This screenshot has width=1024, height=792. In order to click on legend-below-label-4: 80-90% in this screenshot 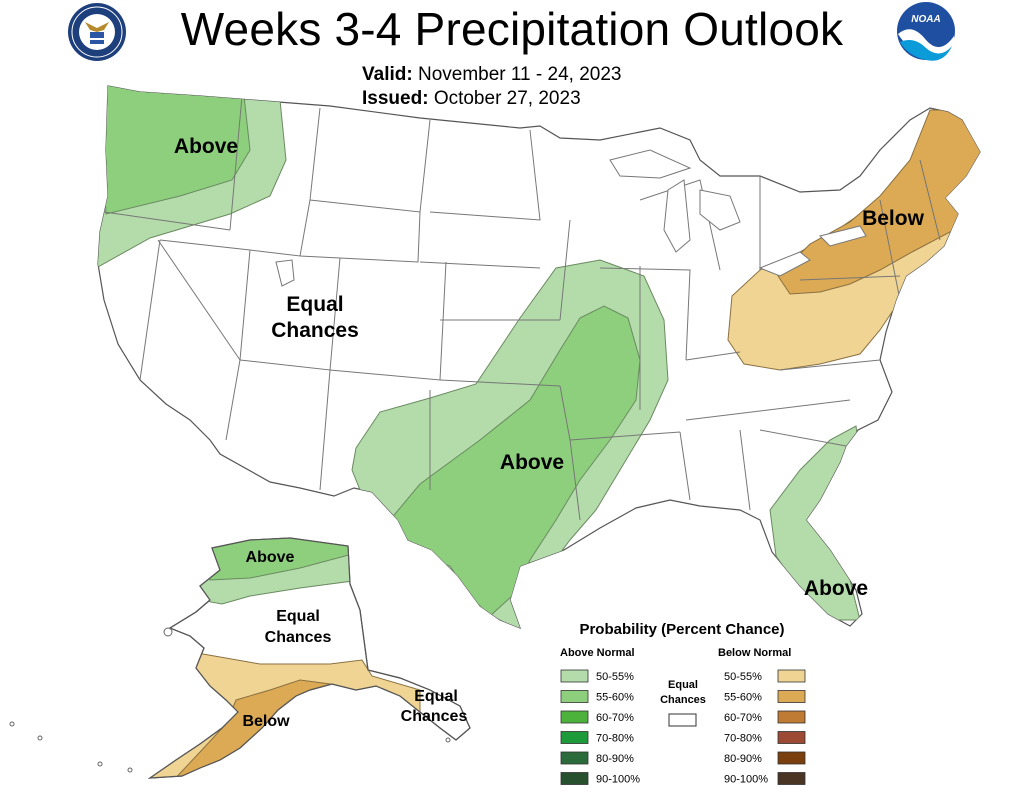, I will do `click(743, 759)`.